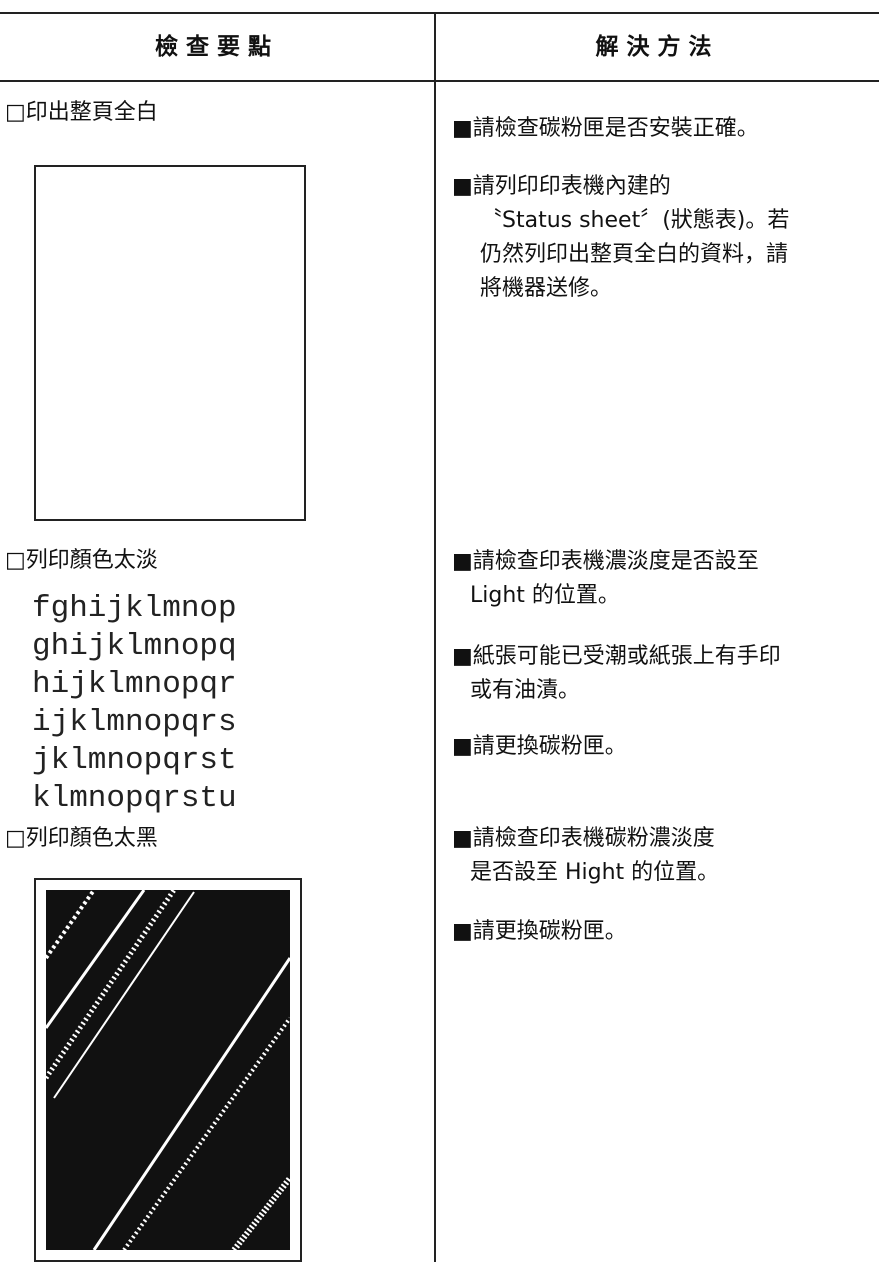 The width and height of the screenshot is (879, 1262). I want to click on sample-text: ijklmnopqrs, so click(134, 722).